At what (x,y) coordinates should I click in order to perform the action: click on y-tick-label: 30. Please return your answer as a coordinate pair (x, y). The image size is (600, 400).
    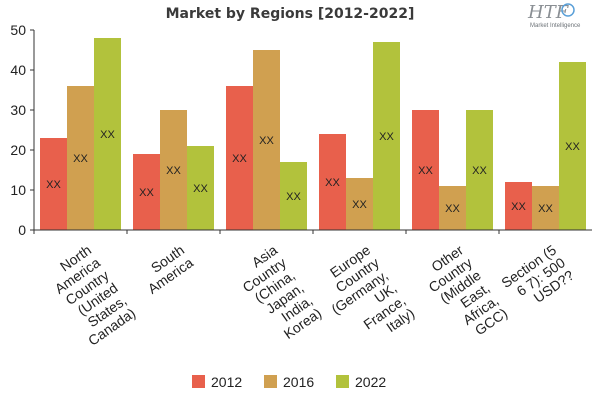
    Looking at the image, I should click on (18, 110).